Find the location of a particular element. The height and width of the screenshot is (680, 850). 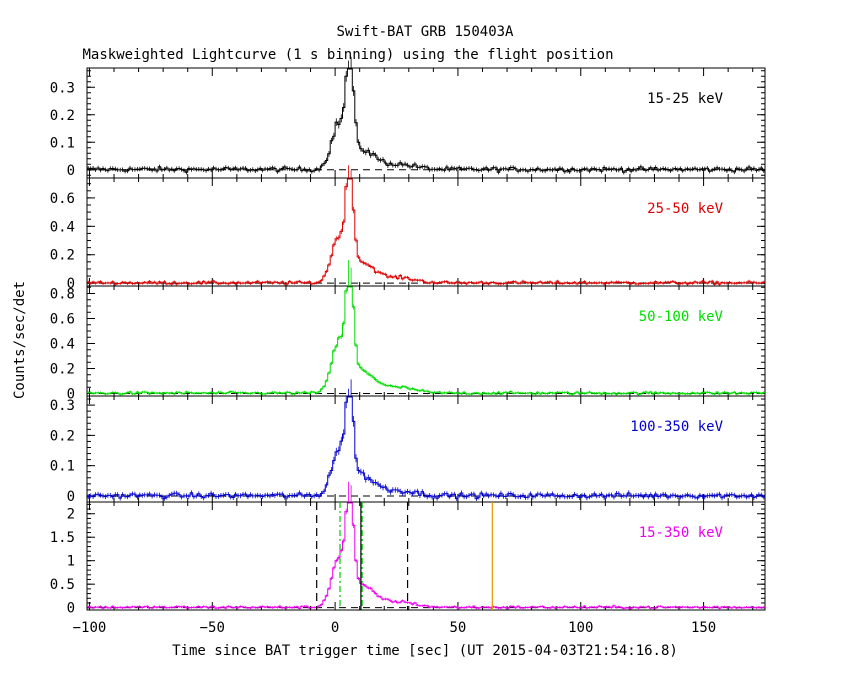

chart-title: Swift-BAT GRB 150403A is located at coordinates (425, 32).